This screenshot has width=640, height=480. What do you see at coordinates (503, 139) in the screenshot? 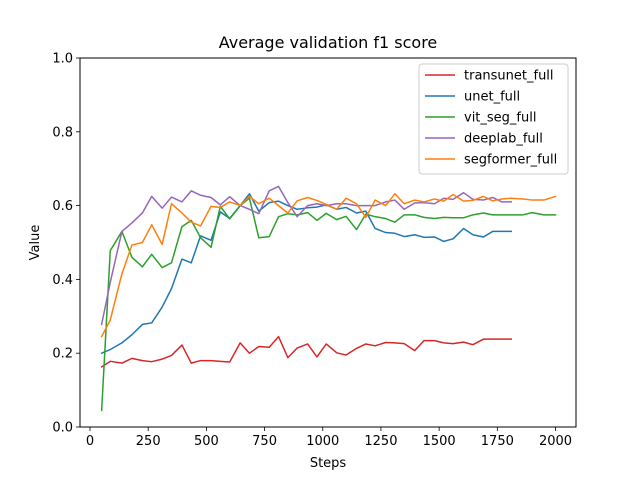
I see `legend-label-deeplab_full: deeplab_full` at bounding box center [503, 139].